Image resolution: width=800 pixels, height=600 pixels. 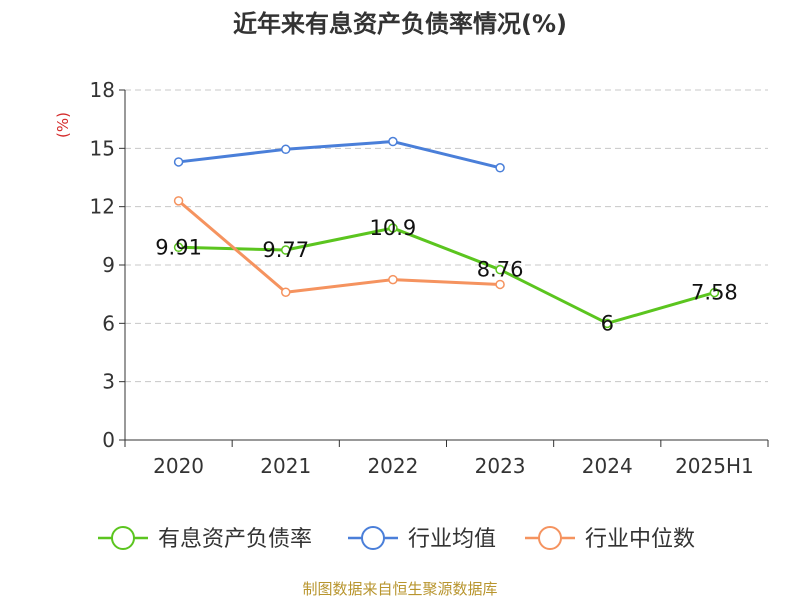 I want to click on y-tick-label: 3, so click(x=108, y=382).